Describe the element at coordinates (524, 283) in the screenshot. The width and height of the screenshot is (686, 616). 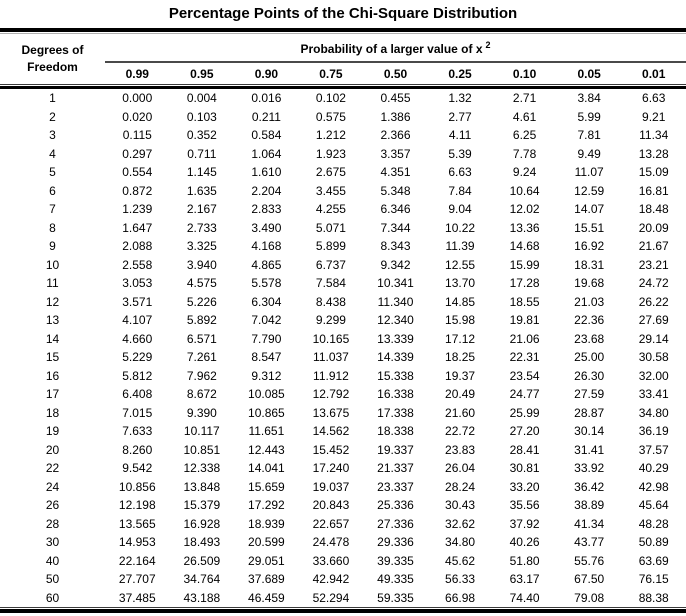
I see `value-cell: 17.28` at that location.